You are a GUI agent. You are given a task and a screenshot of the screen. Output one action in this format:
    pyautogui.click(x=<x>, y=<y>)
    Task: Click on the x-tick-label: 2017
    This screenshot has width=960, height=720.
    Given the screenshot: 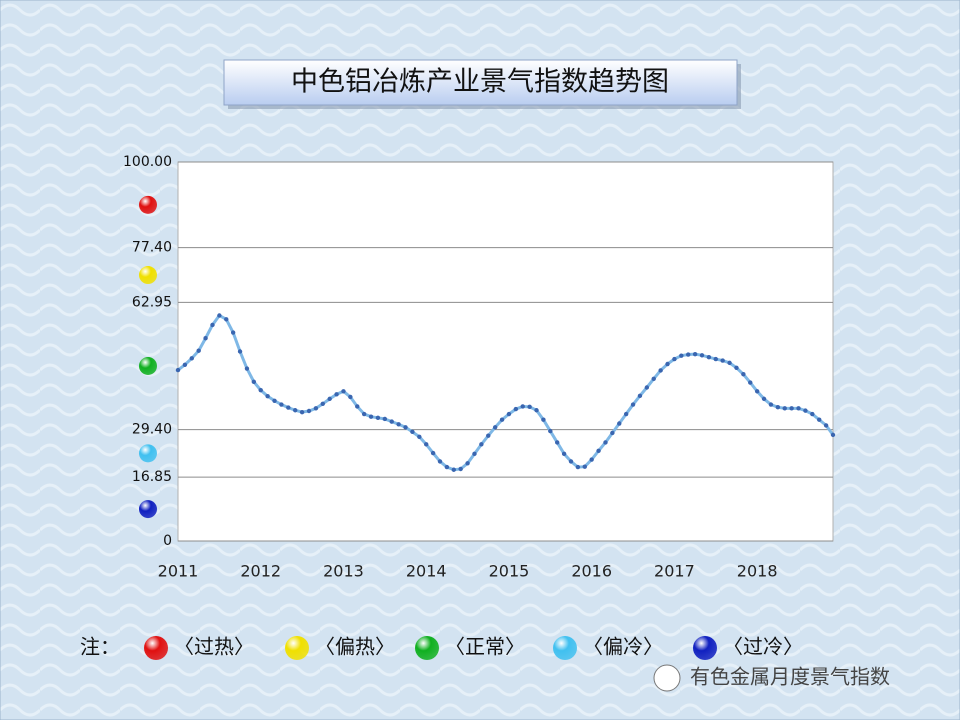 What is the action you would take?
    pyautogui.click(x=674, y=571)
    